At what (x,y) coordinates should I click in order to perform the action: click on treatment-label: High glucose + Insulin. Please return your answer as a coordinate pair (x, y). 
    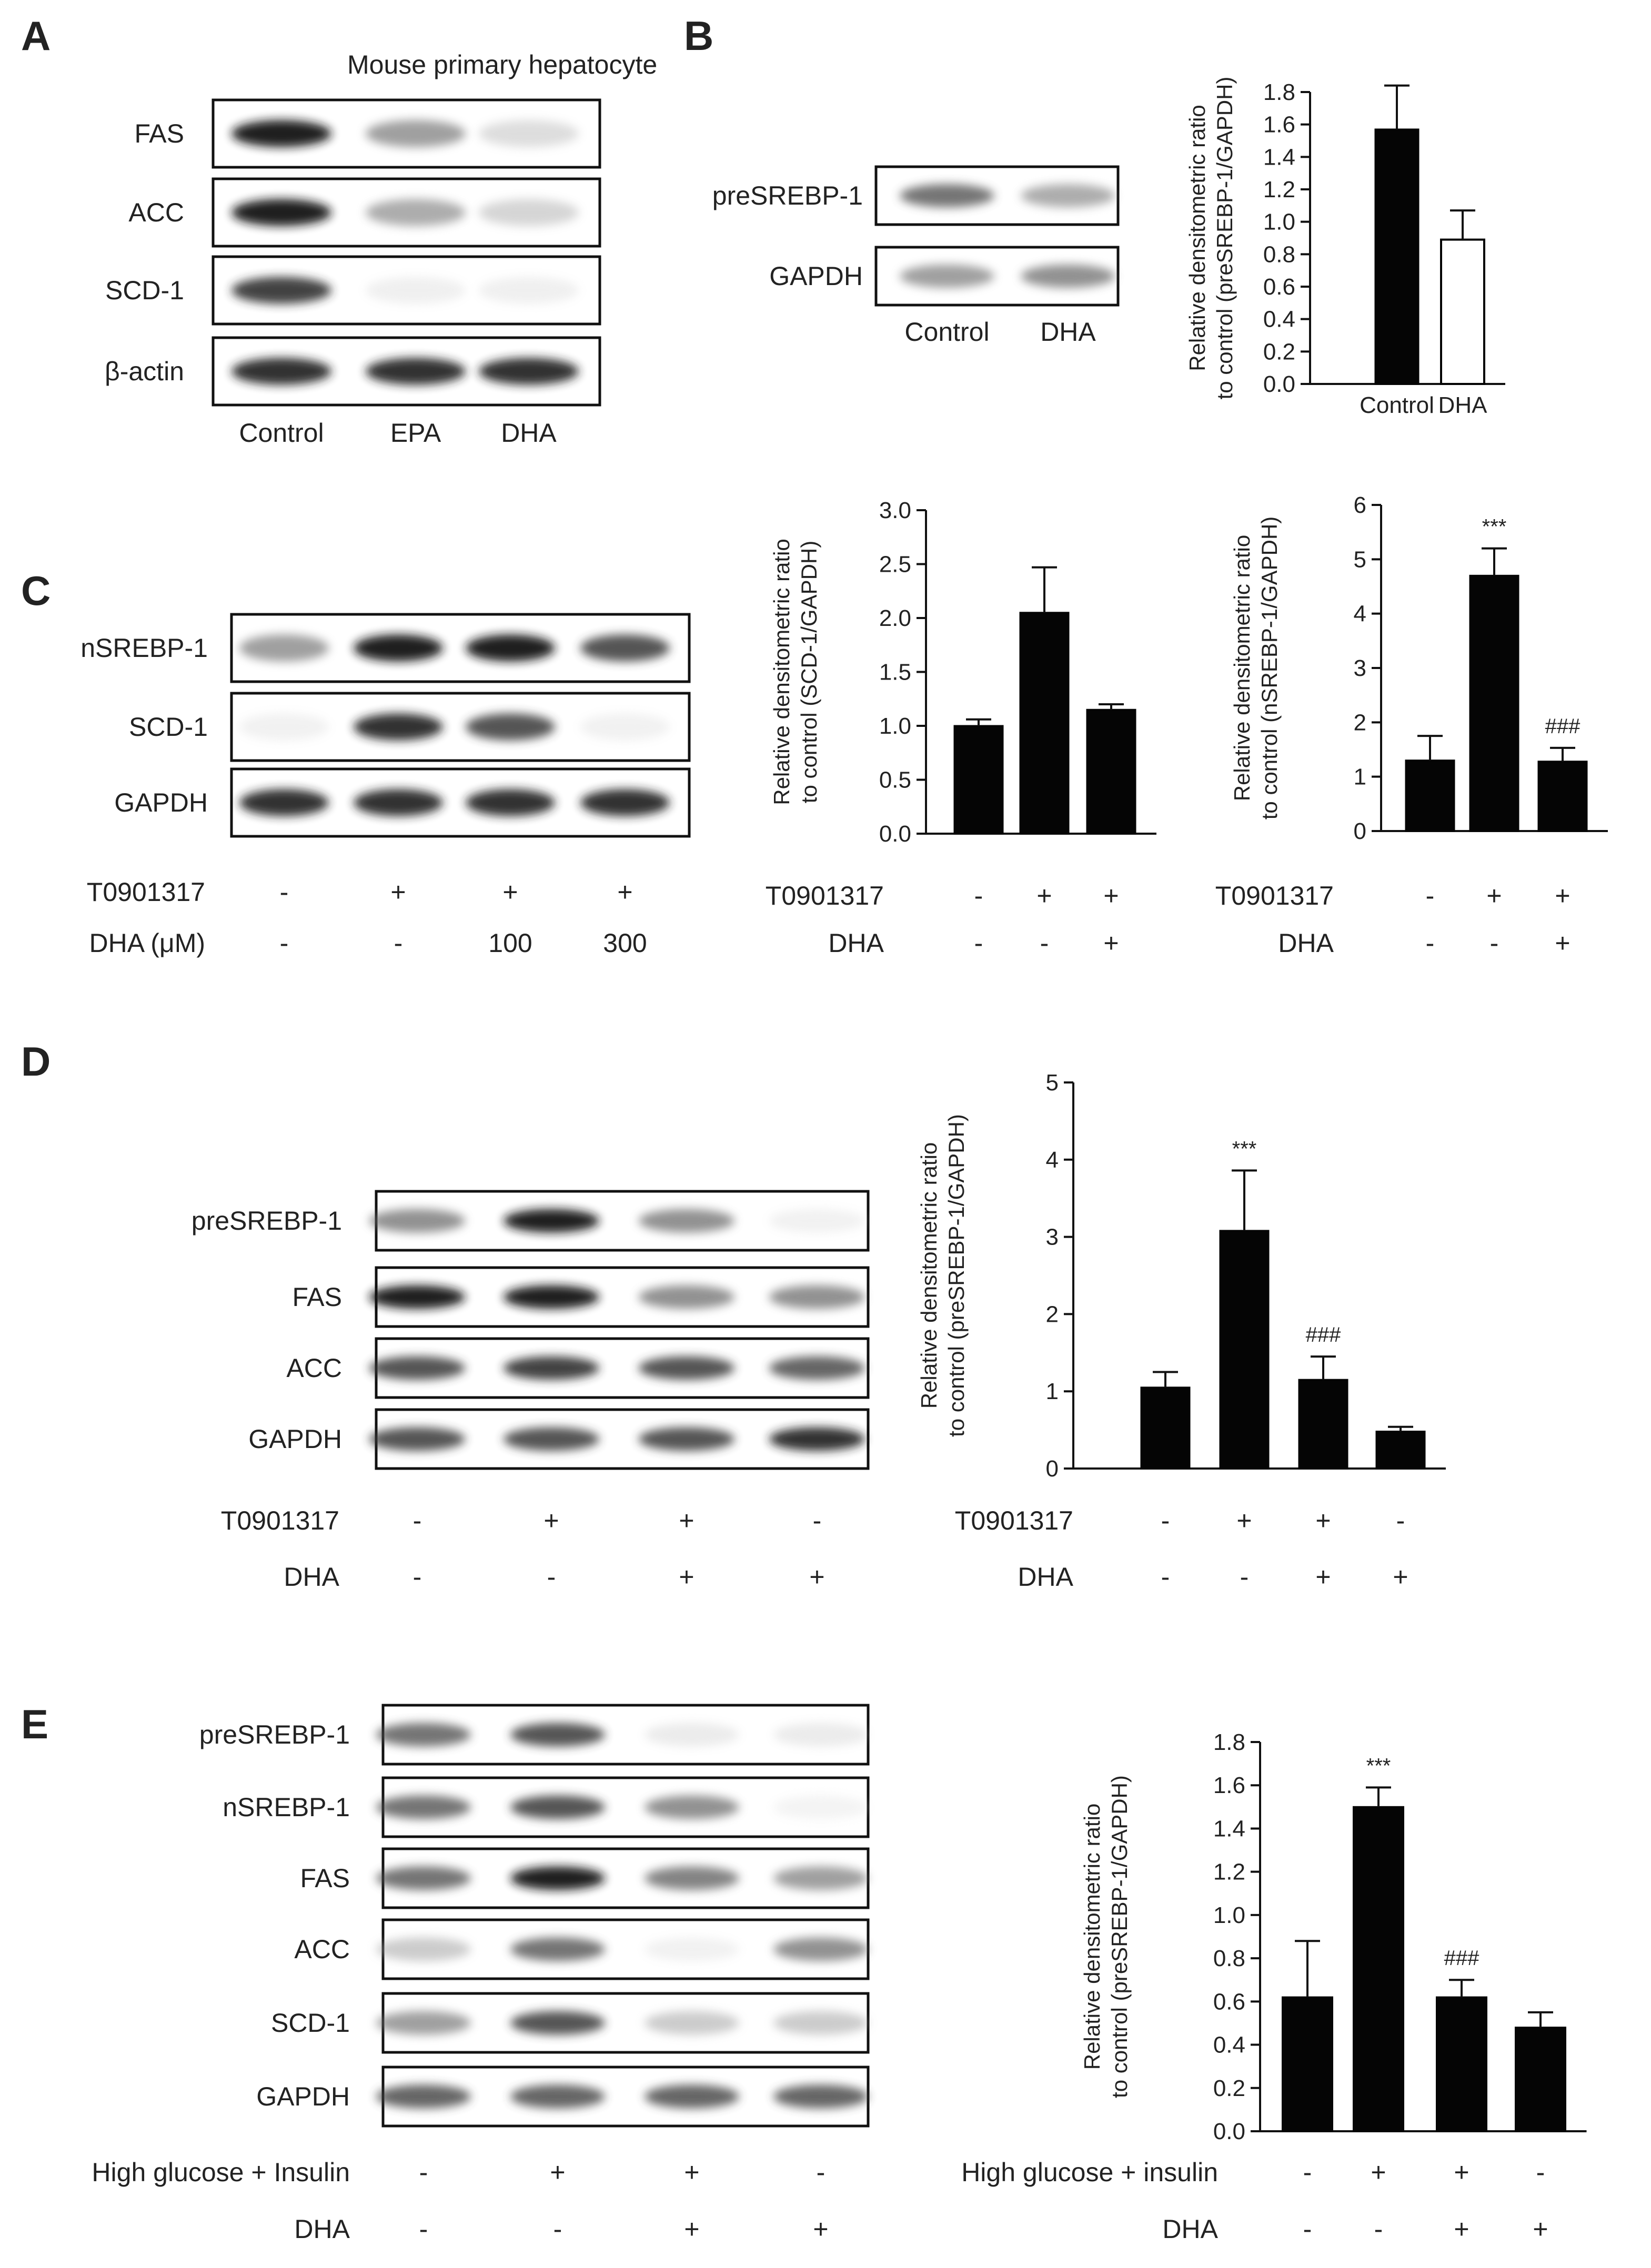
    Looking at the image, I should click on (221, 2172).